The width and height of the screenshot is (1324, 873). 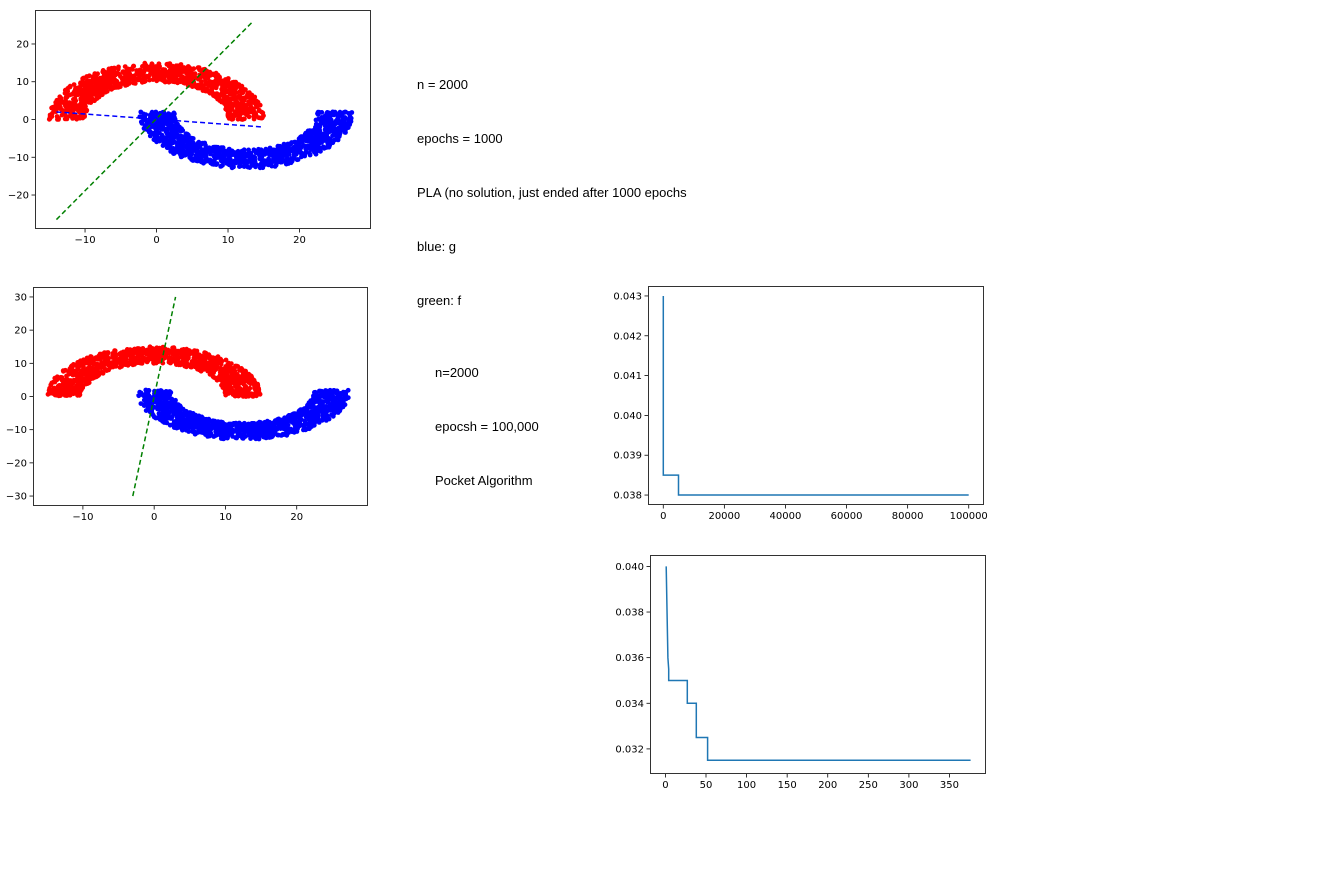 I want to click on y-tick-label: −20, so click(x=16, y=463).